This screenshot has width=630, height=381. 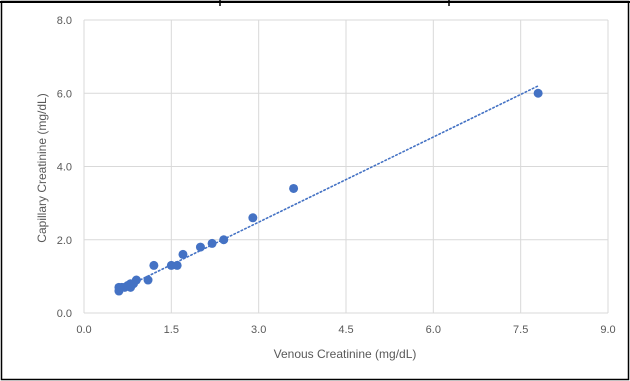 What do you see at coordinates (64, 94) in the screenshot?
I see `y-tick-label: 6.0` at bounding box center [64, 94].